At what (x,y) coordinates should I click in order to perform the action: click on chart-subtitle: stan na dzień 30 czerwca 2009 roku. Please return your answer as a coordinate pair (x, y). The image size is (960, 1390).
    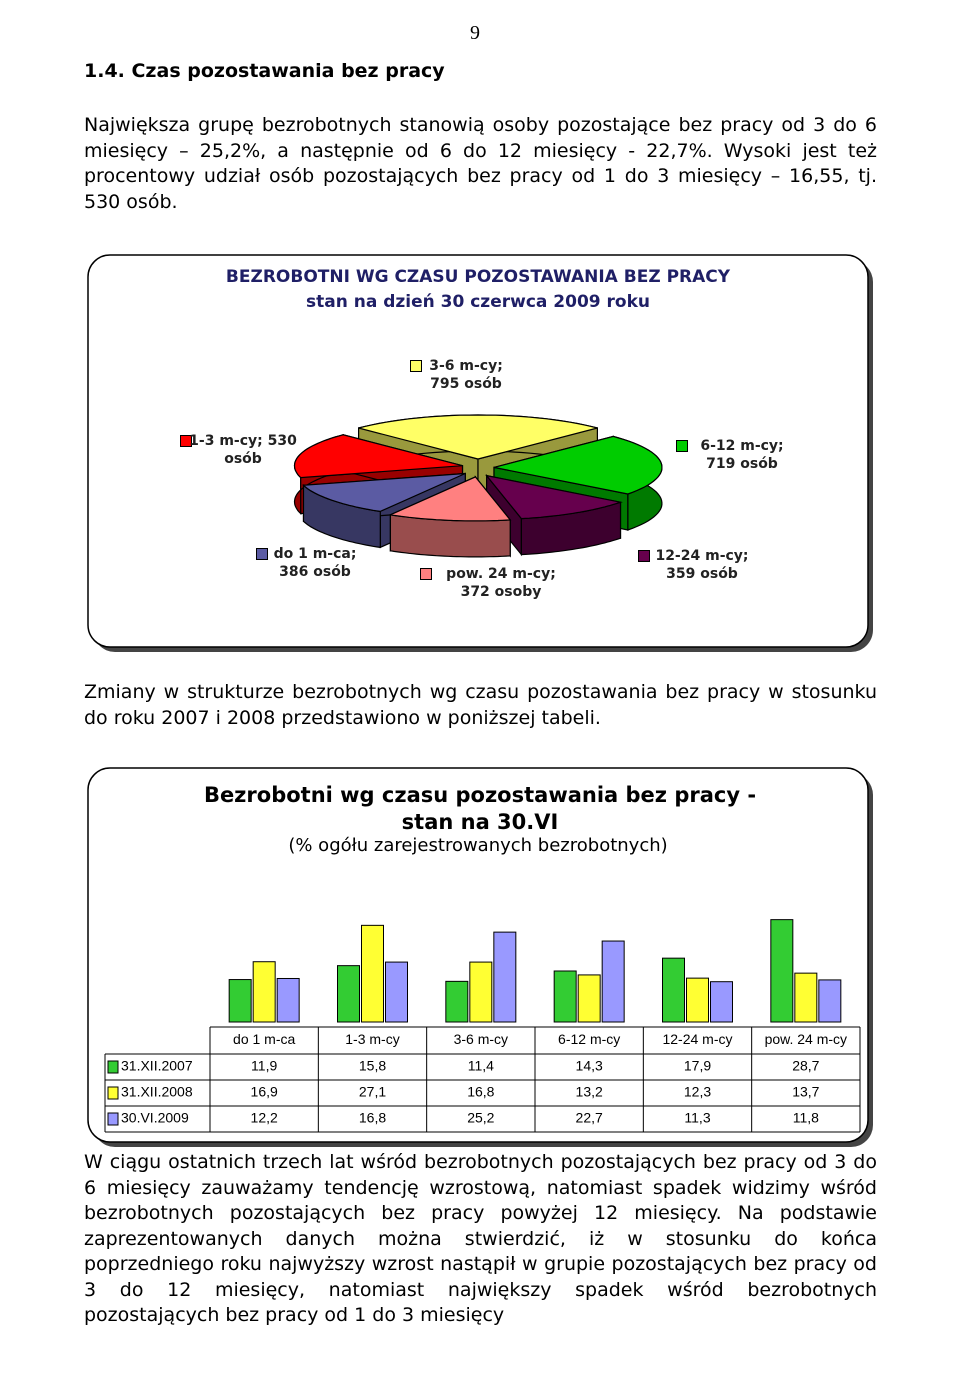
    Looking at the image, I should click on (477, 302).